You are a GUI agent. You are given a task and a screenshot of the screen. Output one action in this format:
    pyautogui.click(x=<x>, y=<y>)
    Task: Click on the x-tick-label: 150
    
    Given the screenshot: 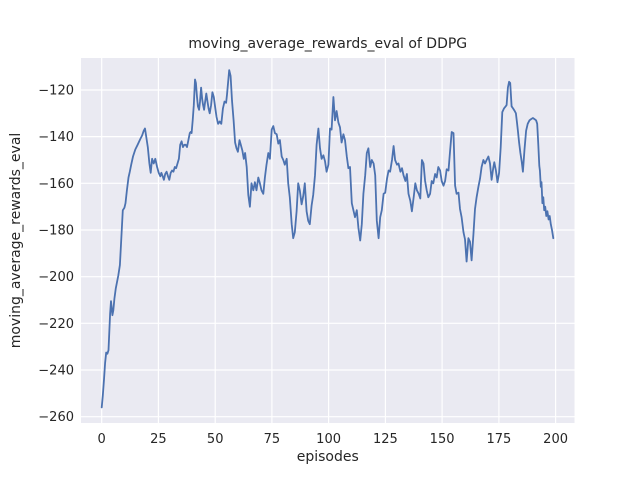 What is the action you would take?
    pyautogui.click(x=442, y=439)
    